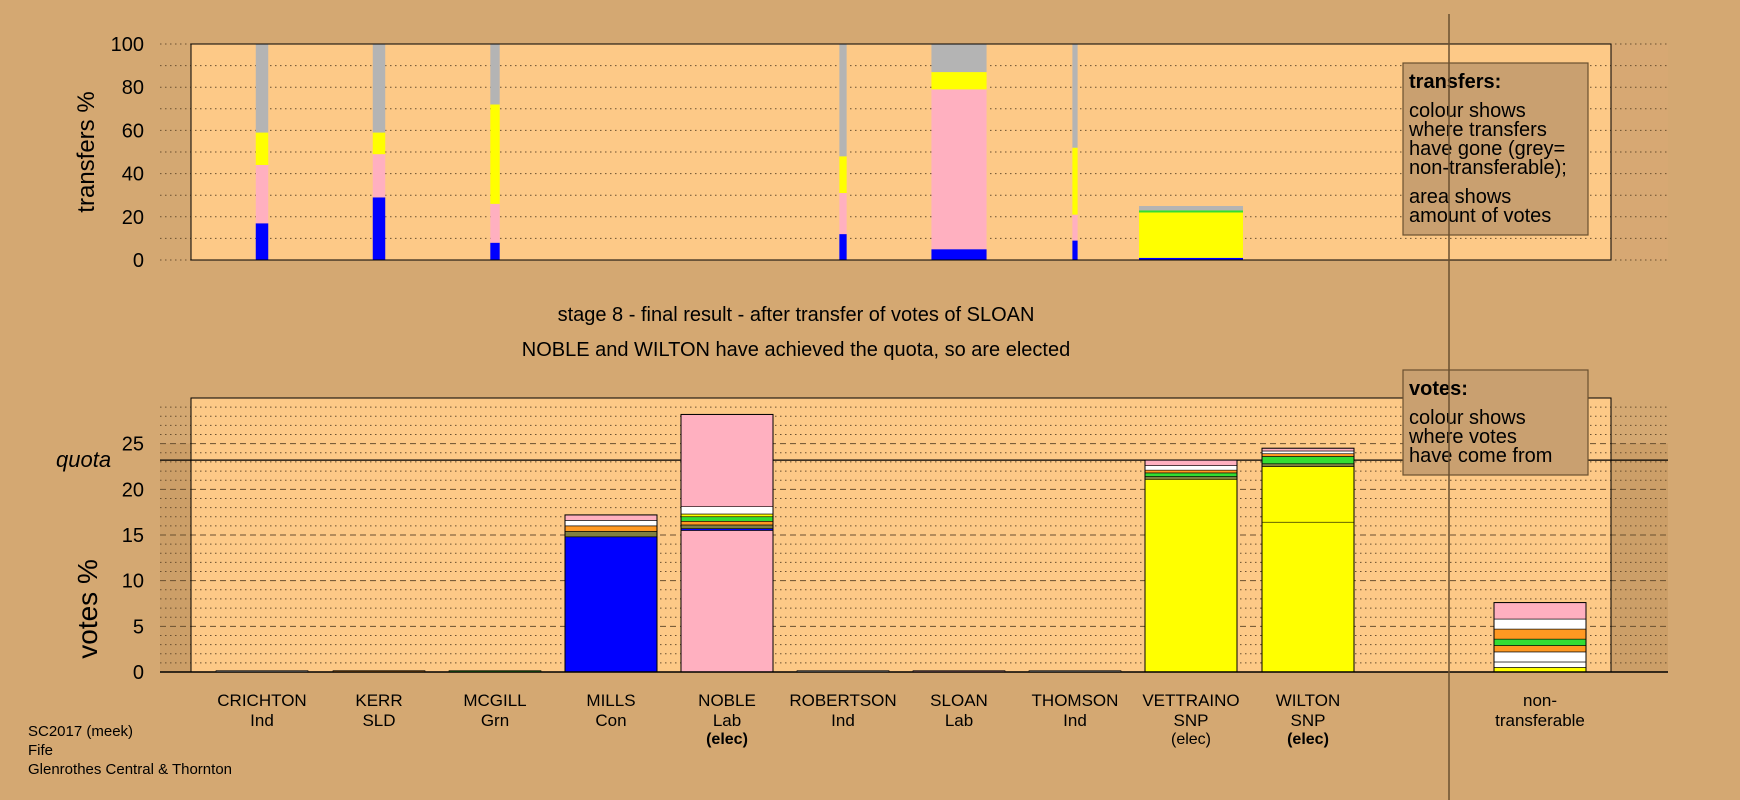 The width and height of the screenshot is (1740, 800). Describe the element at coordinates (133, 536) in the screenshot. I see `votes-tick-label: 15` at that location.